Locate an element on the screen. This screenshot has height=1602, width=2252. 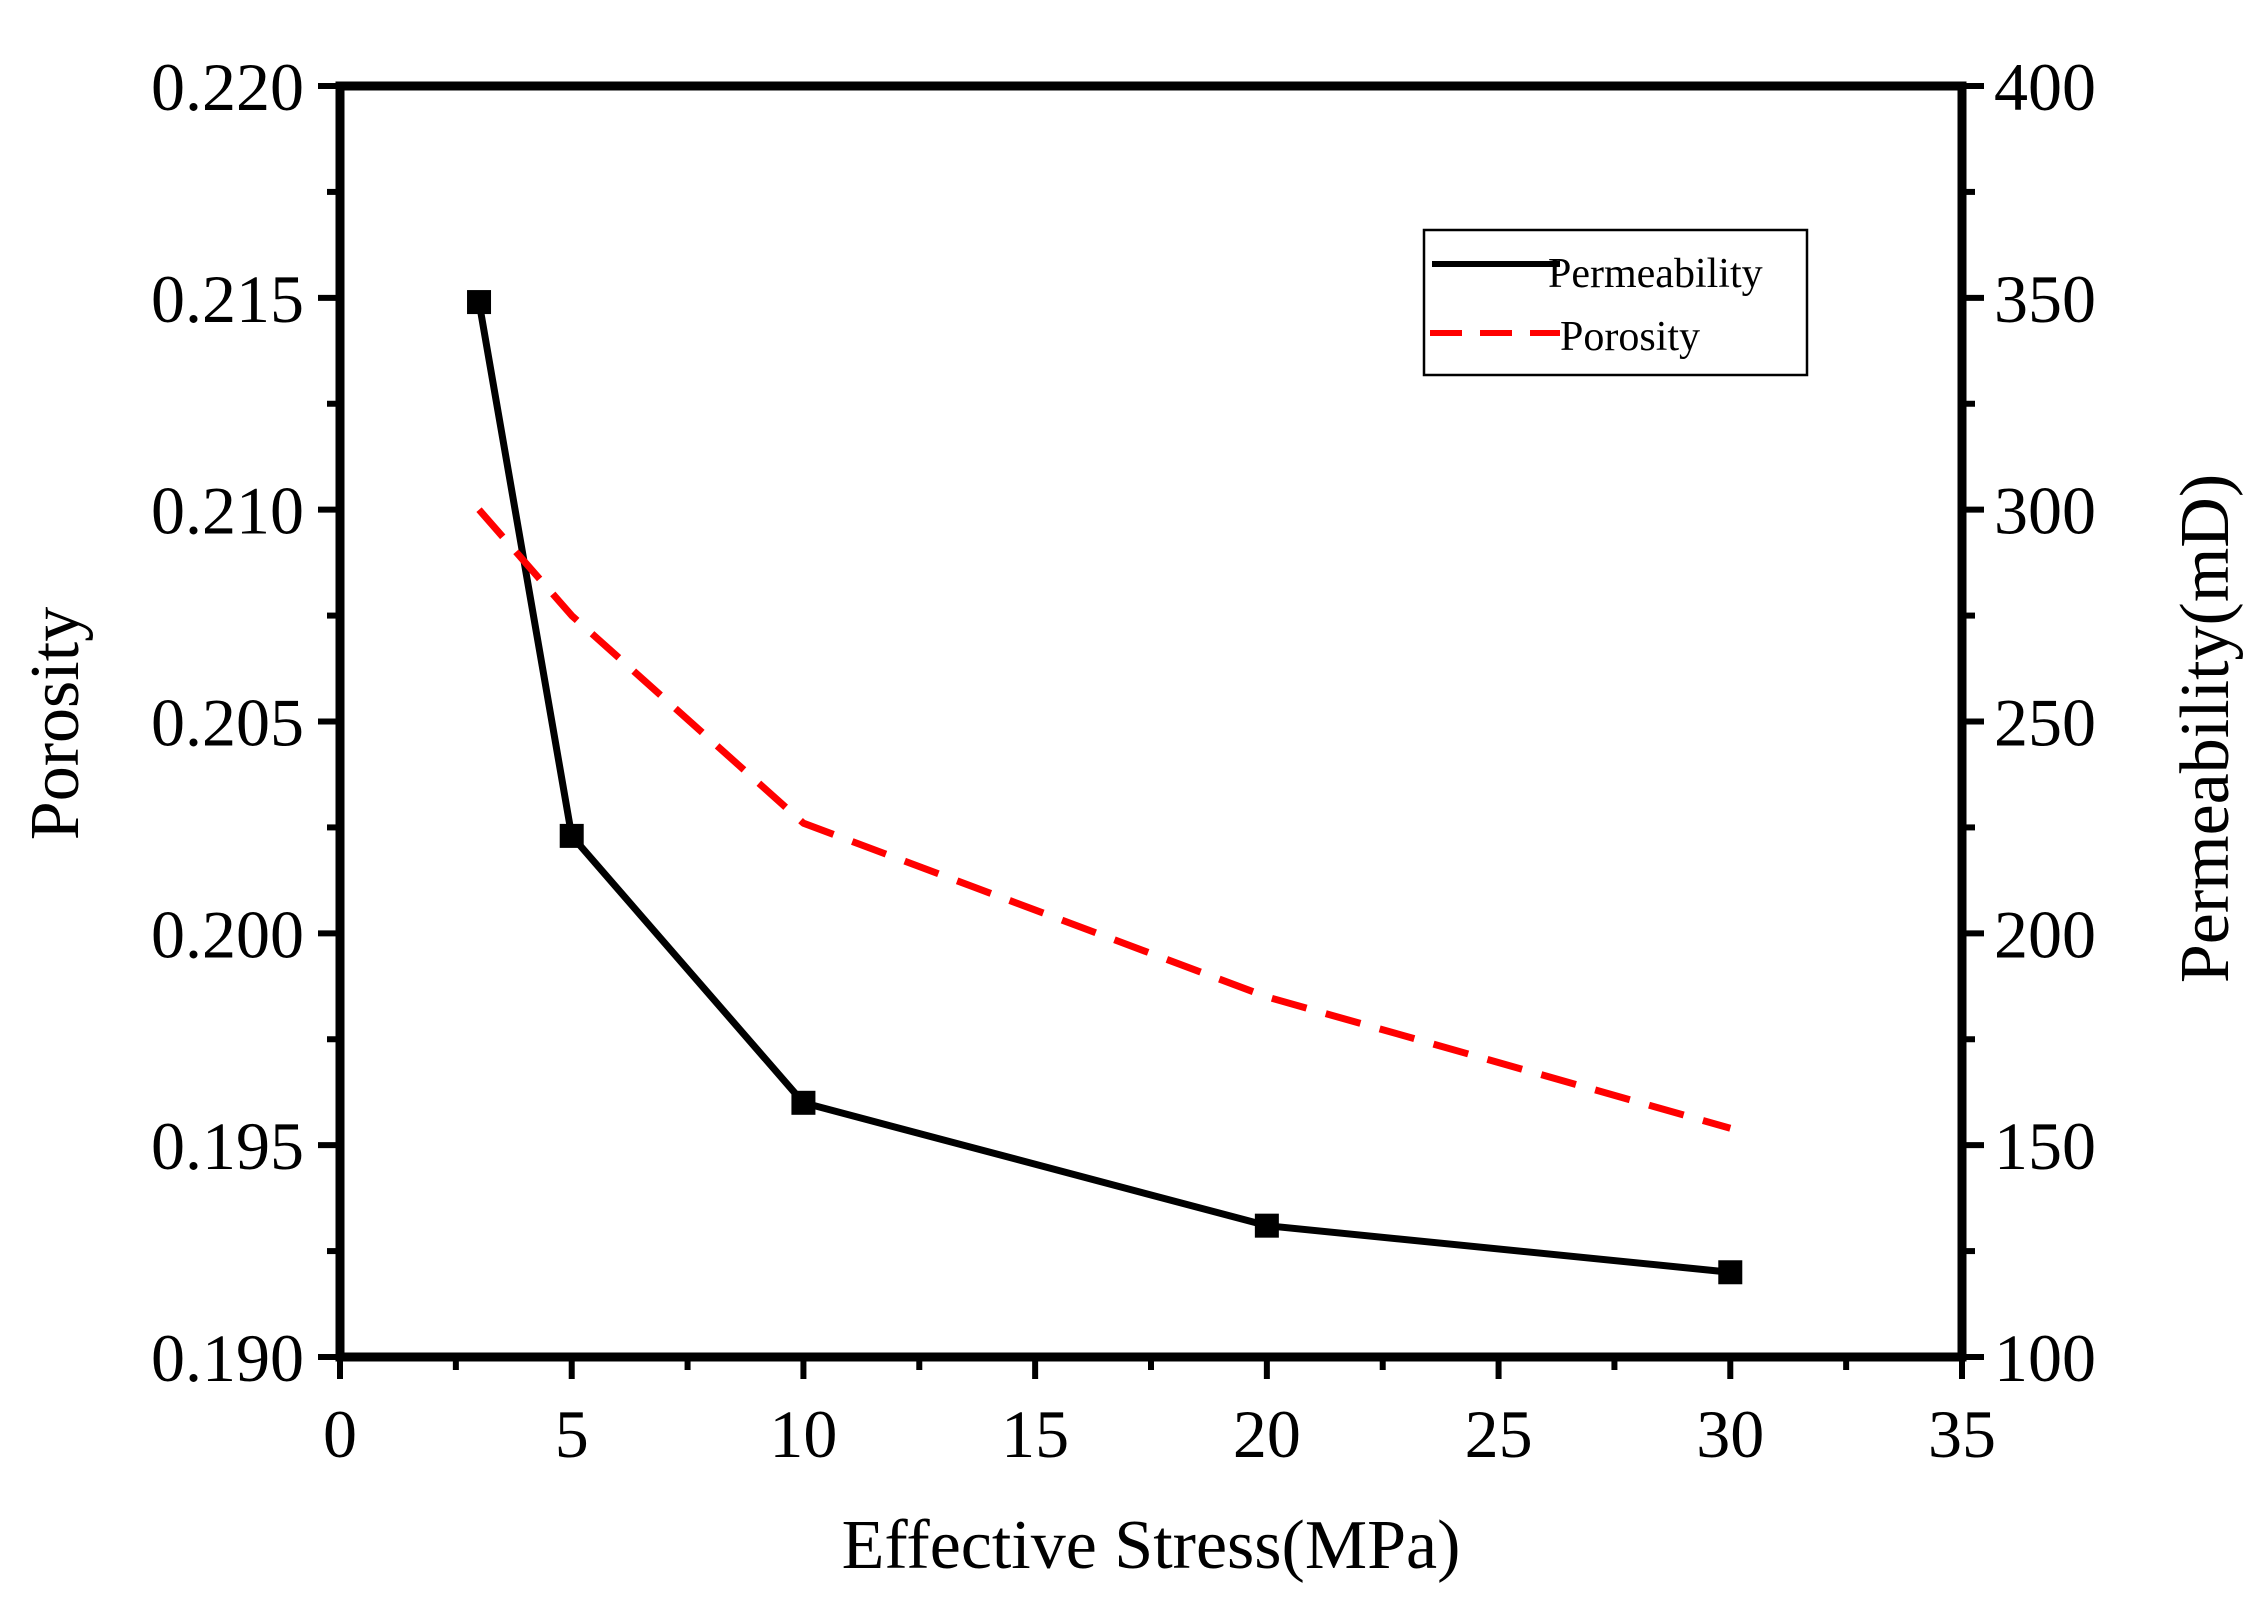
x-axis-title: Effective Stress(MPa) is located at coordinates (1151, 1545).